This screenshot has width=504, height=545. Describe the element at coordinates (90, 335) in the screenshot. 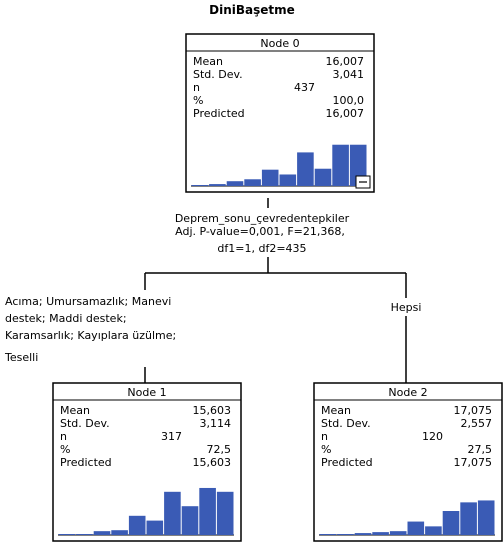

I see `left-branch-label-line3: Karamsarlık; Kayıplara üzülme;` at that location.